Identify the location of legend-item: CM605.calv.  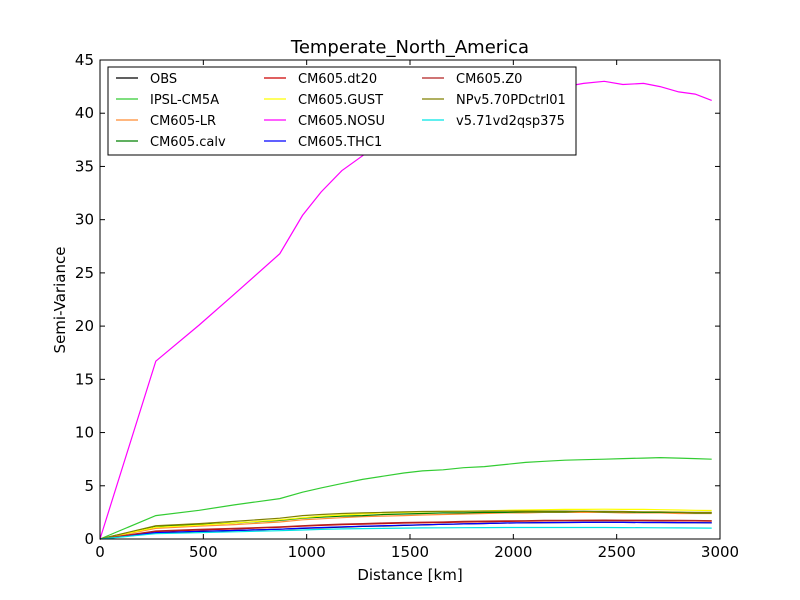
(171, 142).